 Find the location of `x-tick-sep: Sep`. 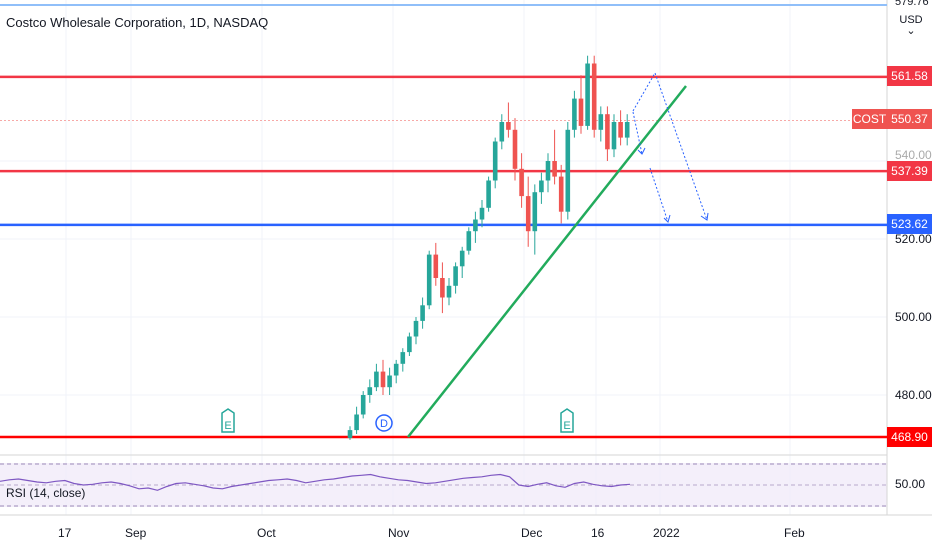

x-tick-sep: Sep is located at coordinates (136, 533).